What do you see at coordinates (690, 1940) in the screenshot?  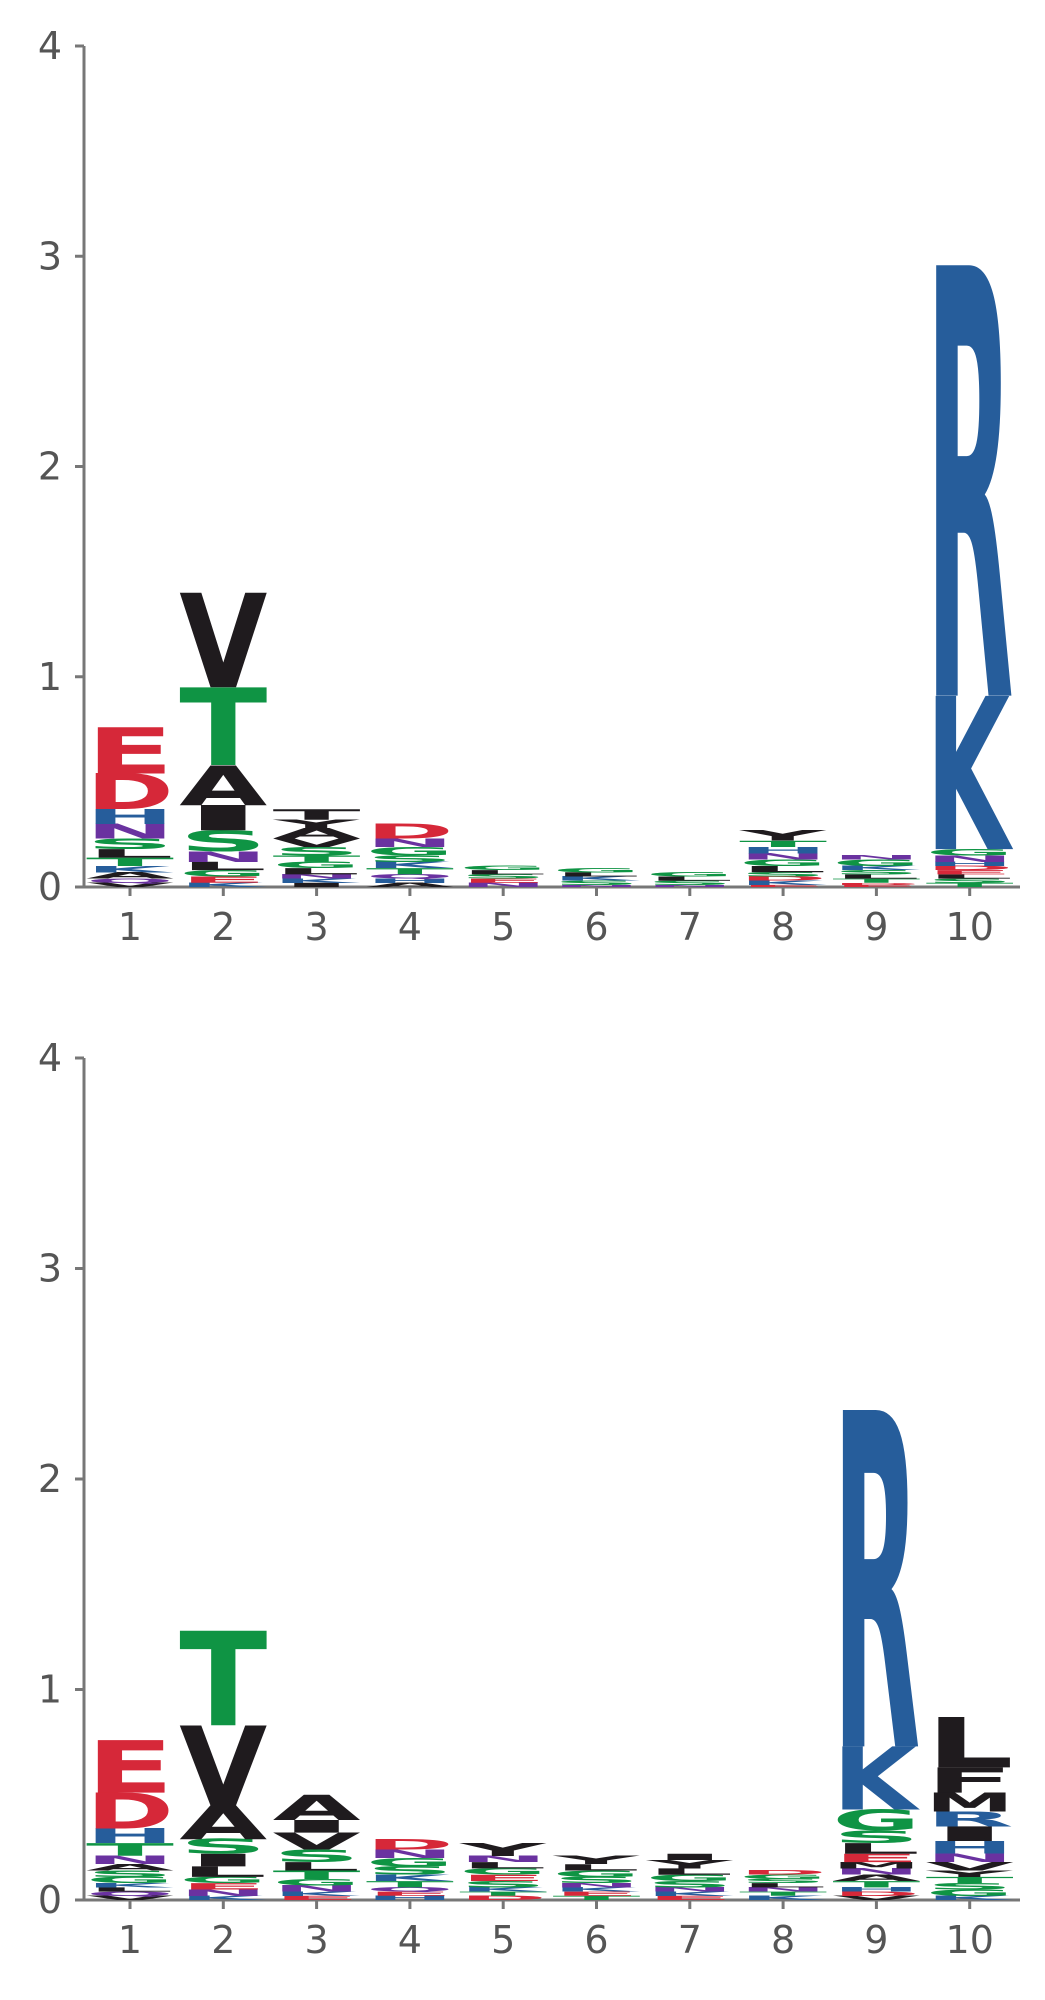 I see `x-tick-label: 7` at bounding box center [690, 1940].